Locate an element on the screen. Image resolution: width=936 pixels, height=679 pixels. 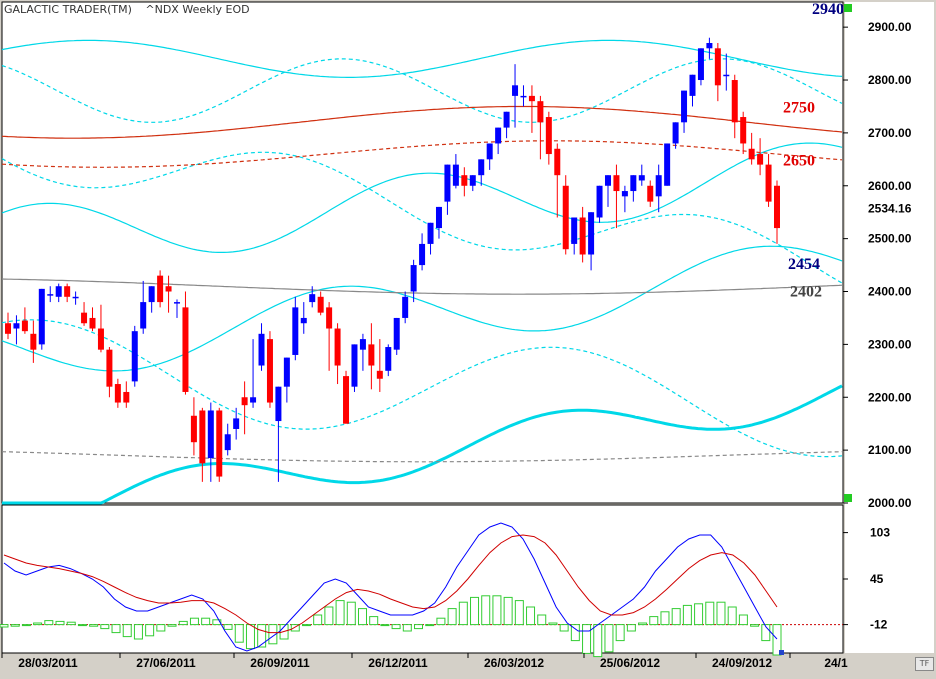
symbol-label: ^NDX Weekly EOD is located at coordinates (197, 9).